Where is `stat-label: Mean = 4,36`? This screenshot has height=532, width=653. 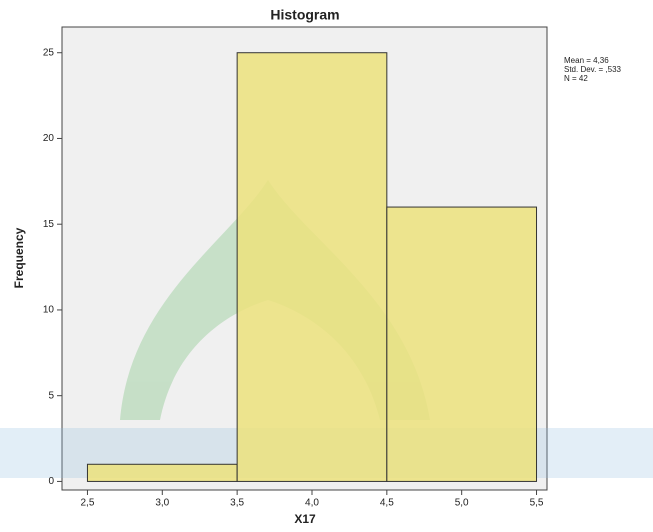 stat-label: Mean = 4,36 is located at coordinates (586, 60).